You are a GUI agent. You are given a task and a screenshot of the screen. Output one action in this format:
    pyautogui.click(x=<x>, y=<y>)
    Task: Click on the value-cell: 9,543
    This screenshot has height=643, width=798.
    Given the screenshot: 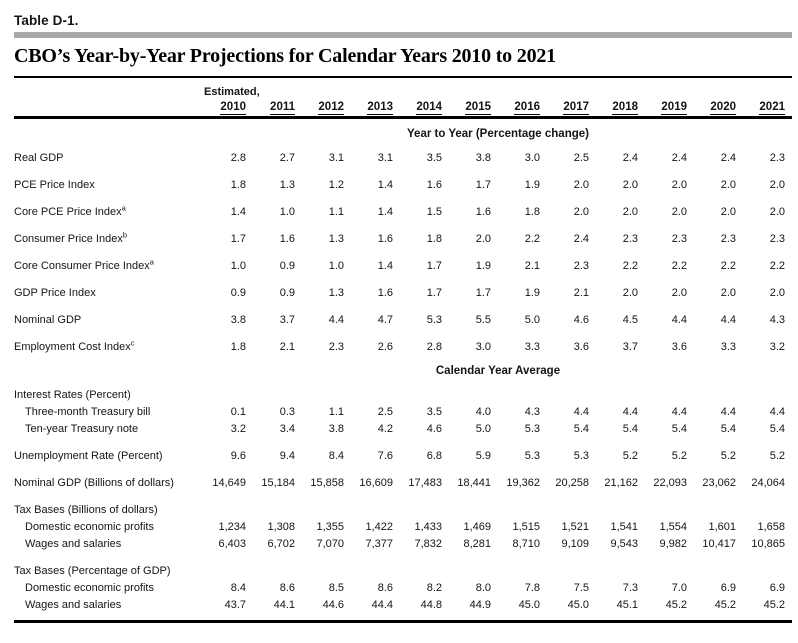 What is the action you would take?
    pyautogui.click(x=624, y=544)
    